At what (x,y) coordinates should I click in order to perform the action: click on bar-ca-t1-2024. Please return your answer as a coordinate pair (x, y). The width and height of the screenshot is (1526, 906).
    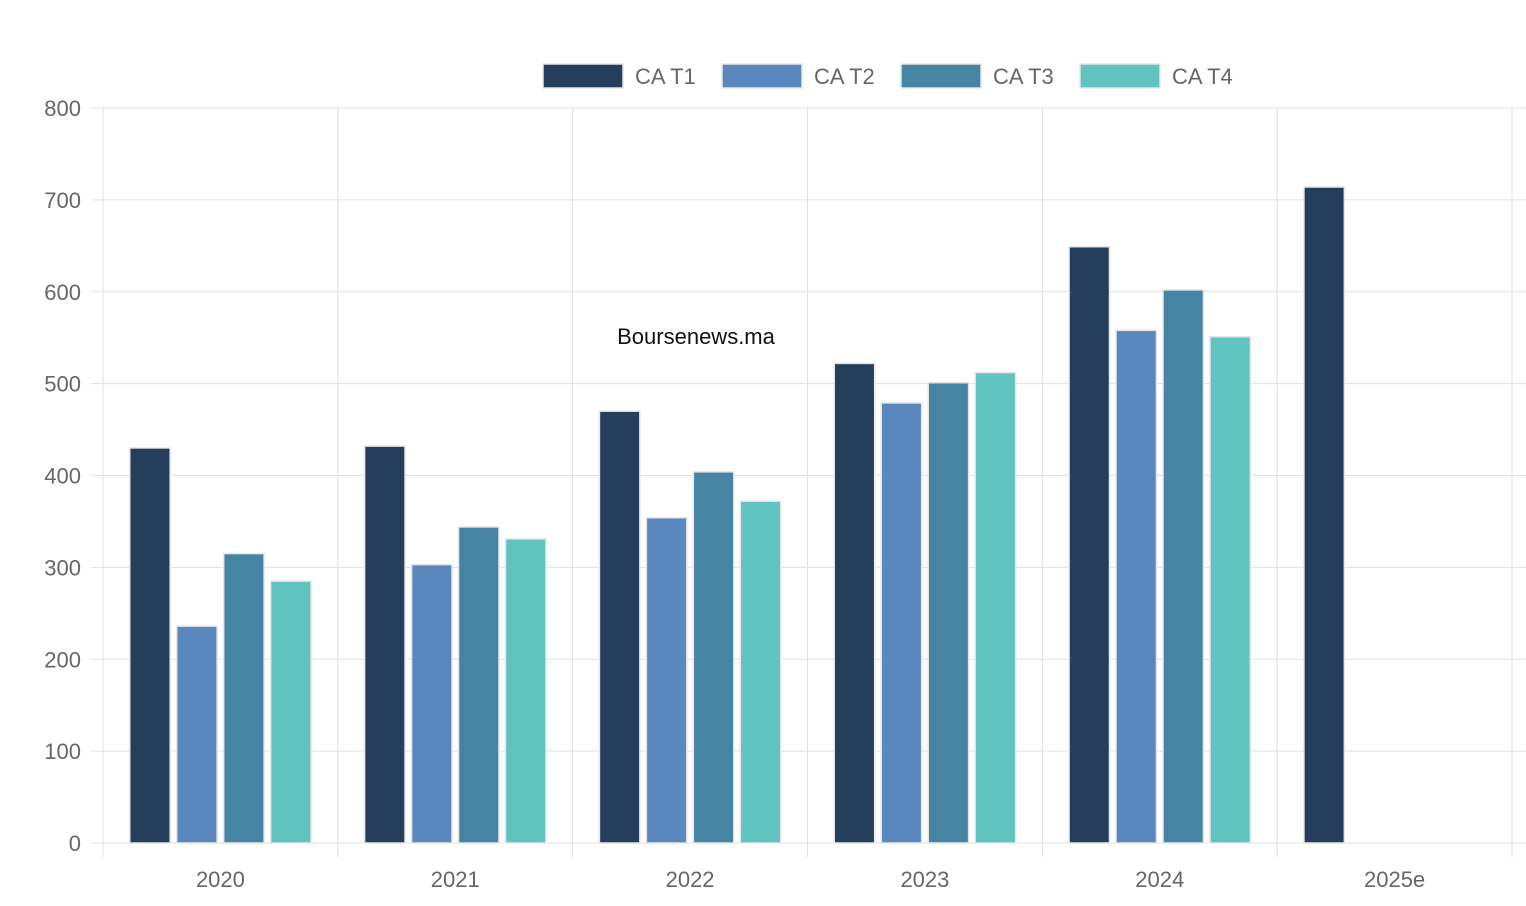
    Looking at the image, I should click on (1089, 544).